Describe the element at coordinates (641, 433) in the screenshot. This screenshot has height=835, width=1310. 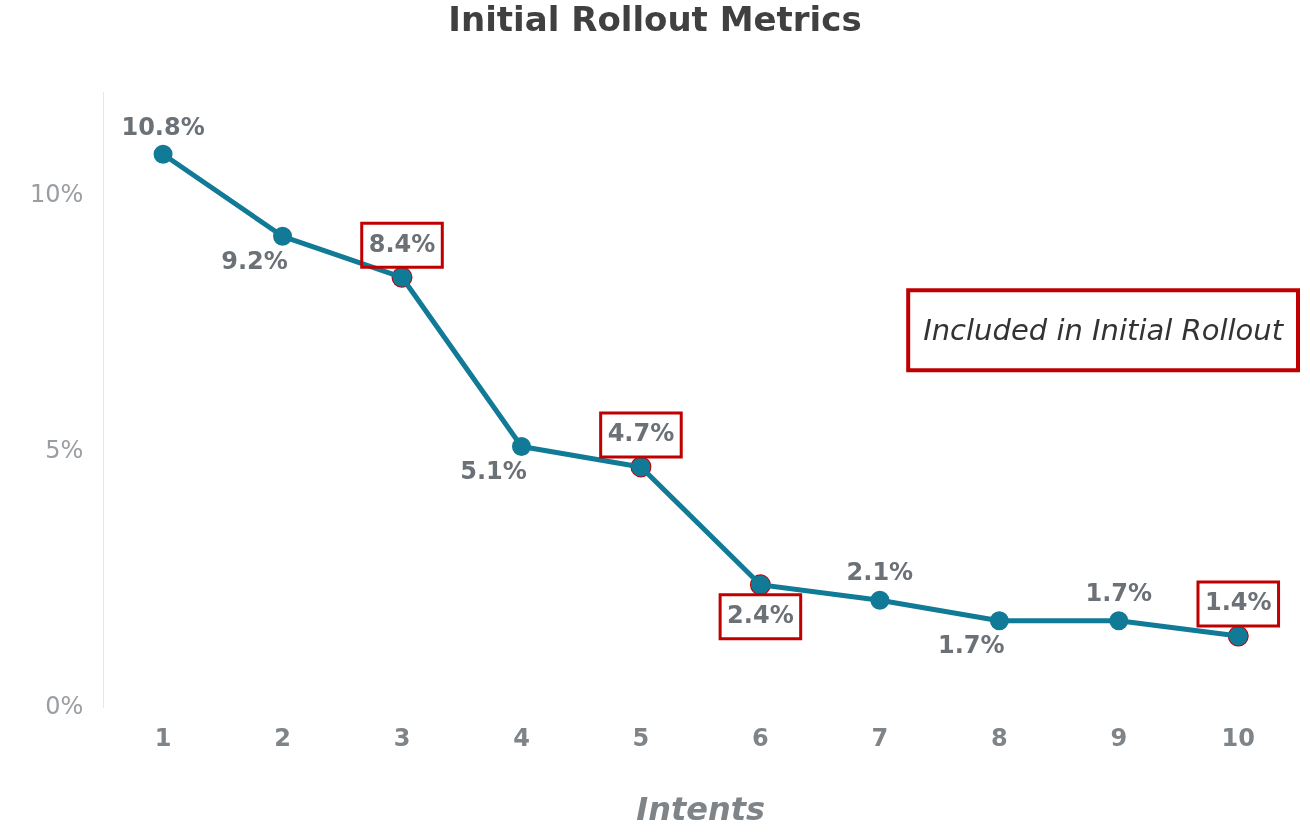
I see `text: 4.7%` at that location.